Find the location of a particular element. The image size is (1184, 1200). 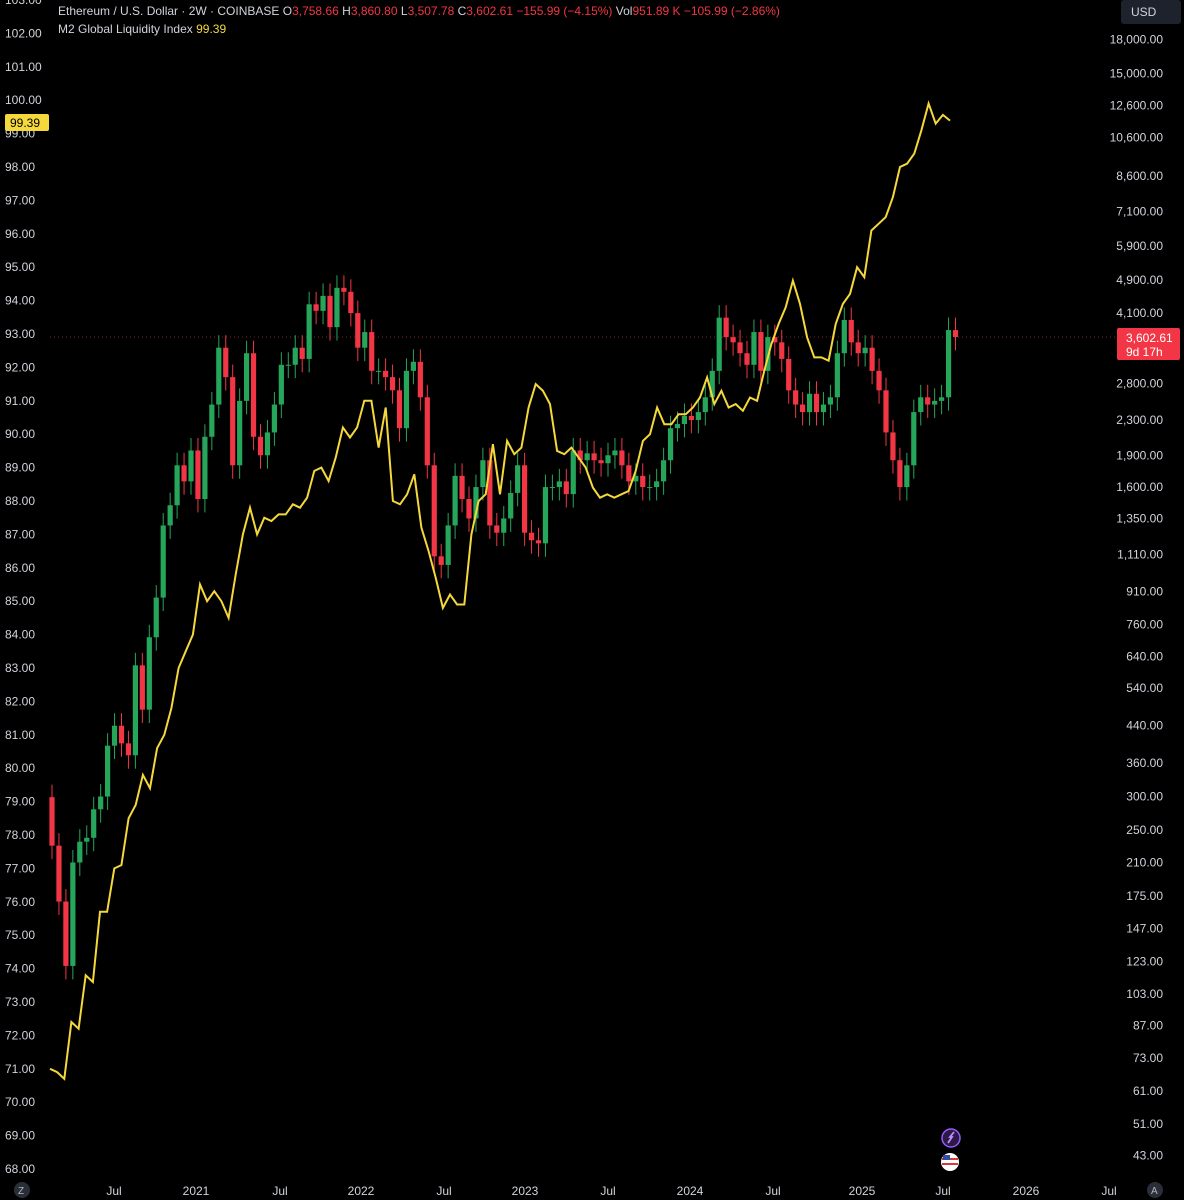

indicator-legend: M2 Global Liquidity Index 99.39 is located at coordinates (142, 29).